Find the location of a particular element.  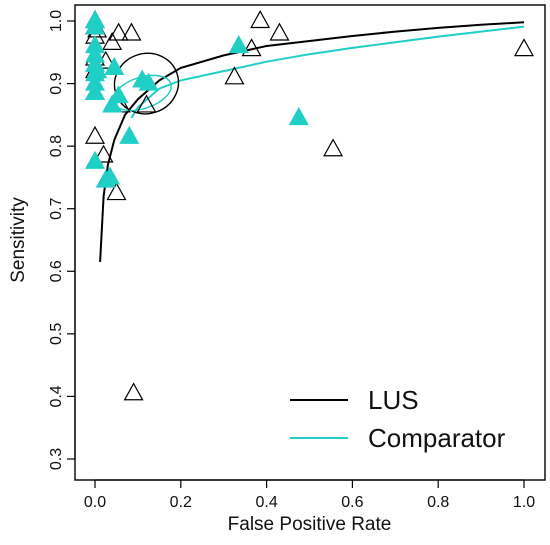

y-tick-label: 0.3 is located at coordinates (56, 459).